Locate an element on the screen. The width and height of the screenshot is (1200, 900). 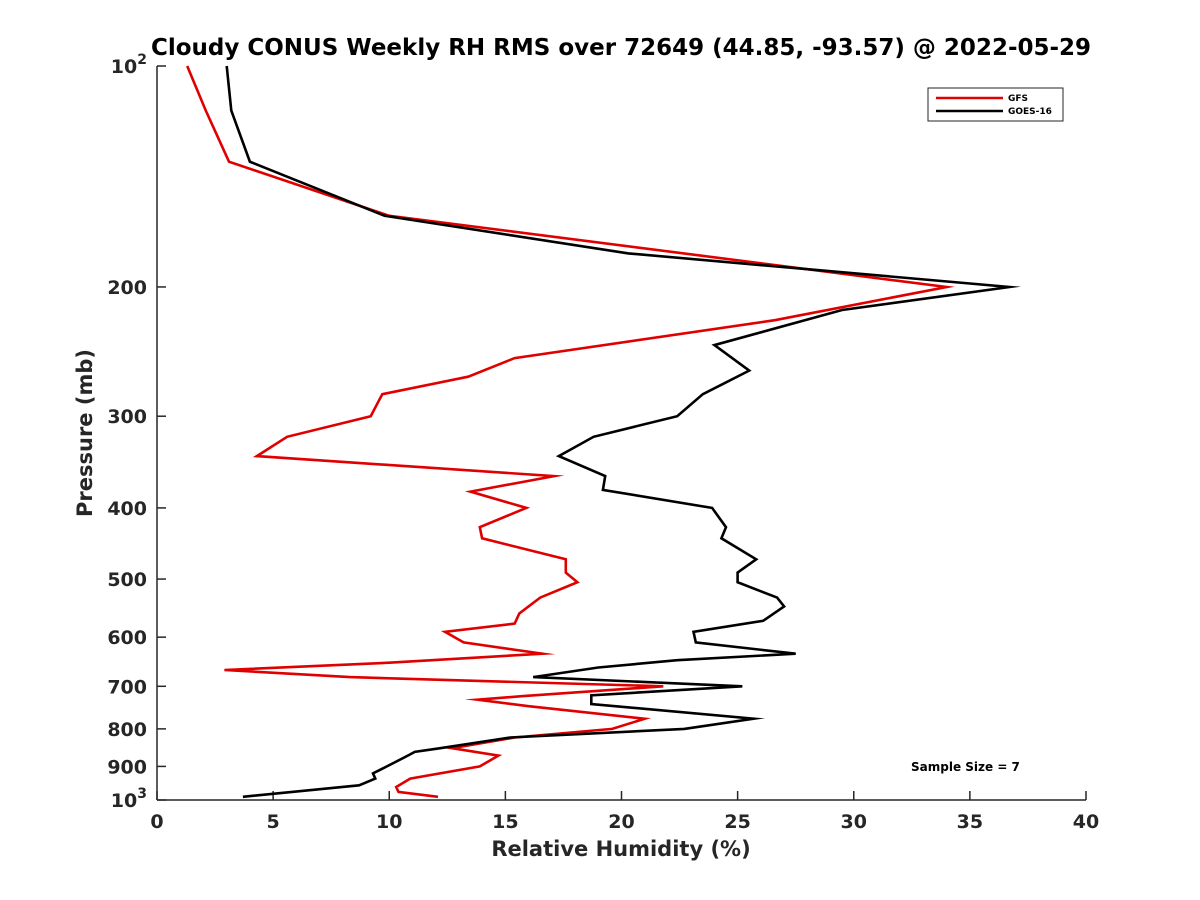
x-tick-label: 25 is located at coordinates (737, 822).